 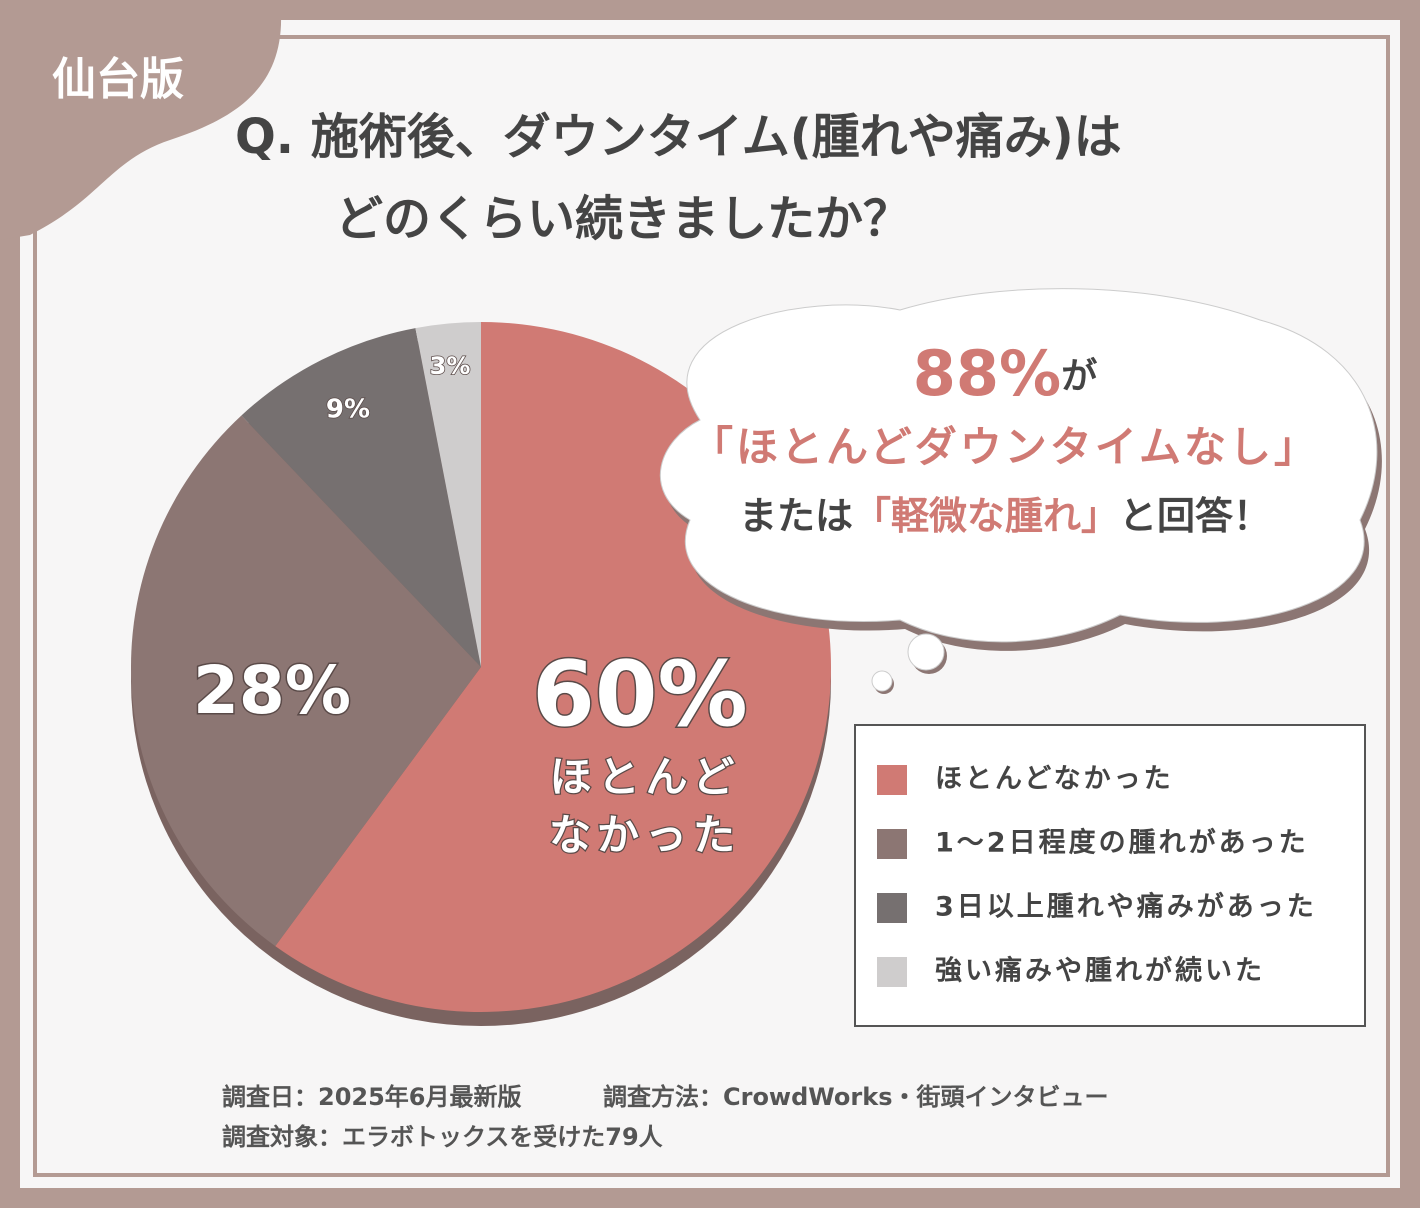 I want to click on slice-label: 3%, so click(x=450, y=366).